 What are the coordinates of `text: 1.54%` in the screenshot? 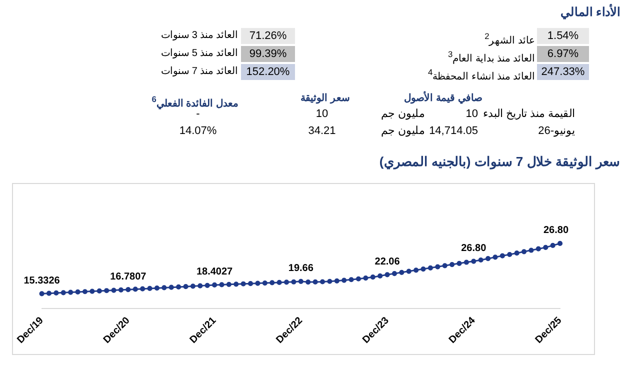 It's located at (563, 36).